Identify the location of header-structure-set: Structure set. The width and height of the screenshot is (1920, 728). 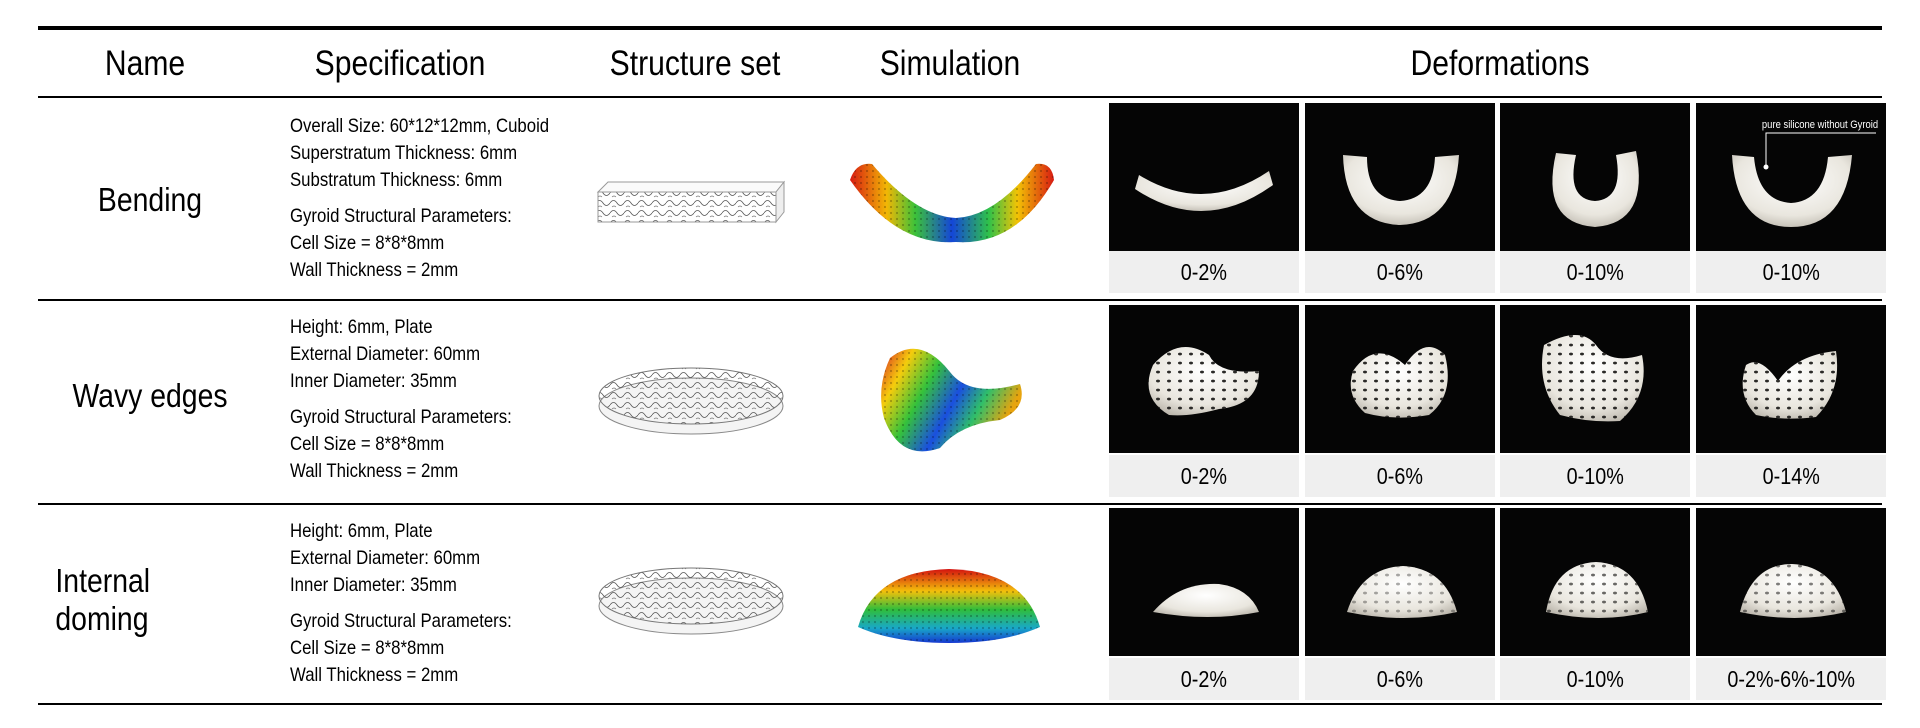
(695, 63).